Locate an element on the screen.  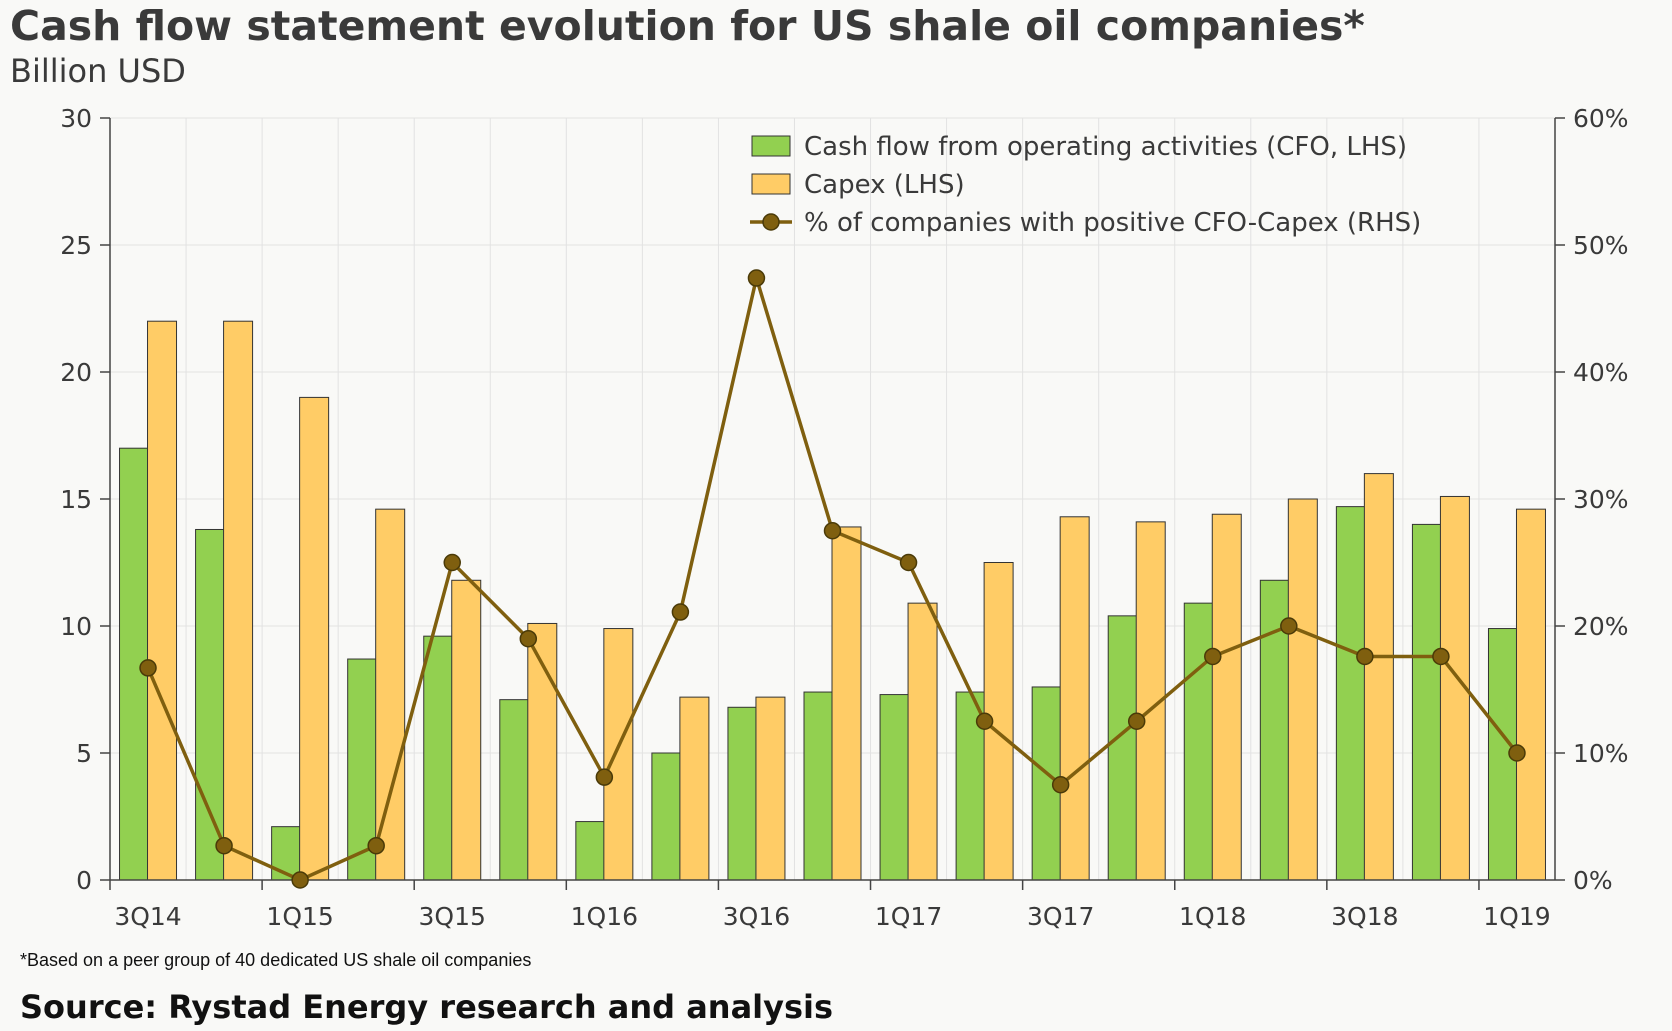
right-axis-tick-label: 20% is located at coordinates (1601, 626).